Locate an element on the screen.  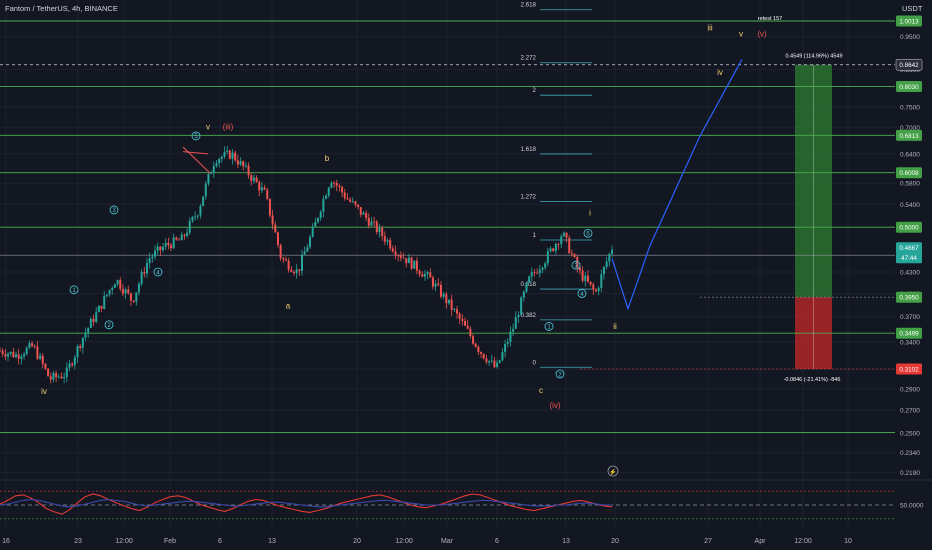
price-tag-label: 0.3499 is located at coordinates (909, 334).